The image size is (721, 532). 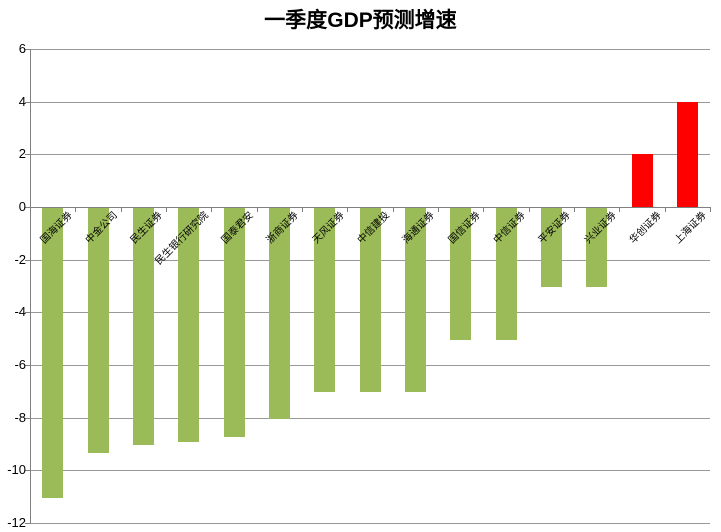 What do you see at coordinates (22, 49) in the screenshot?
I see `y-axis-tick-label: 6` at bounding box center [22, 49].